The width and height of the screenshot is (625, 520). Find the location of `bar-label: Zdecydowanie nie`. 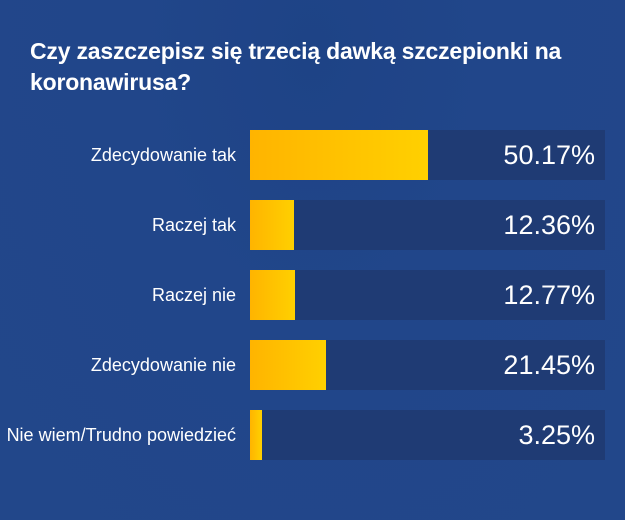

bar-label: Zdecydowanie nie is located at coordinates (163, 364).